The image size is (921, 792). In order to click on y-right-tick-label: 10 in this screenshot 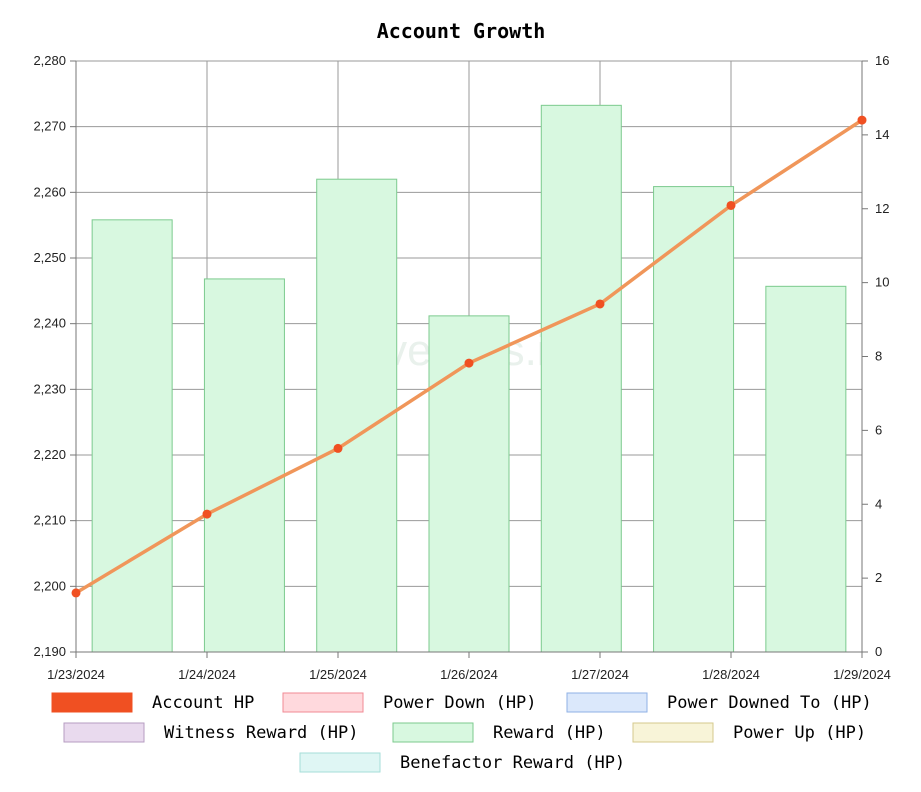, I will do `click(882, 282)`.